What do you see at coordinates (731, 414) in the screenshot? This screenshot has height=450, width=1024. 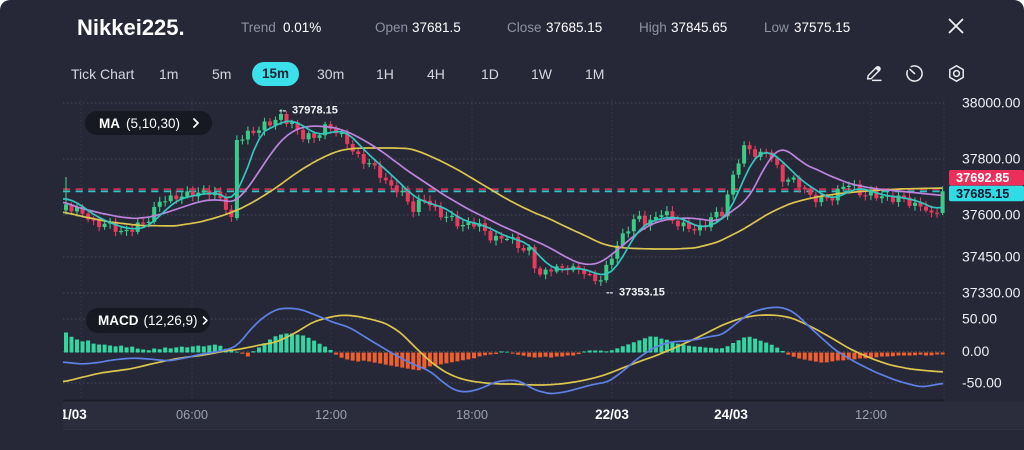 I see `svg-text: 24/03` at bounding box center [731, 414].